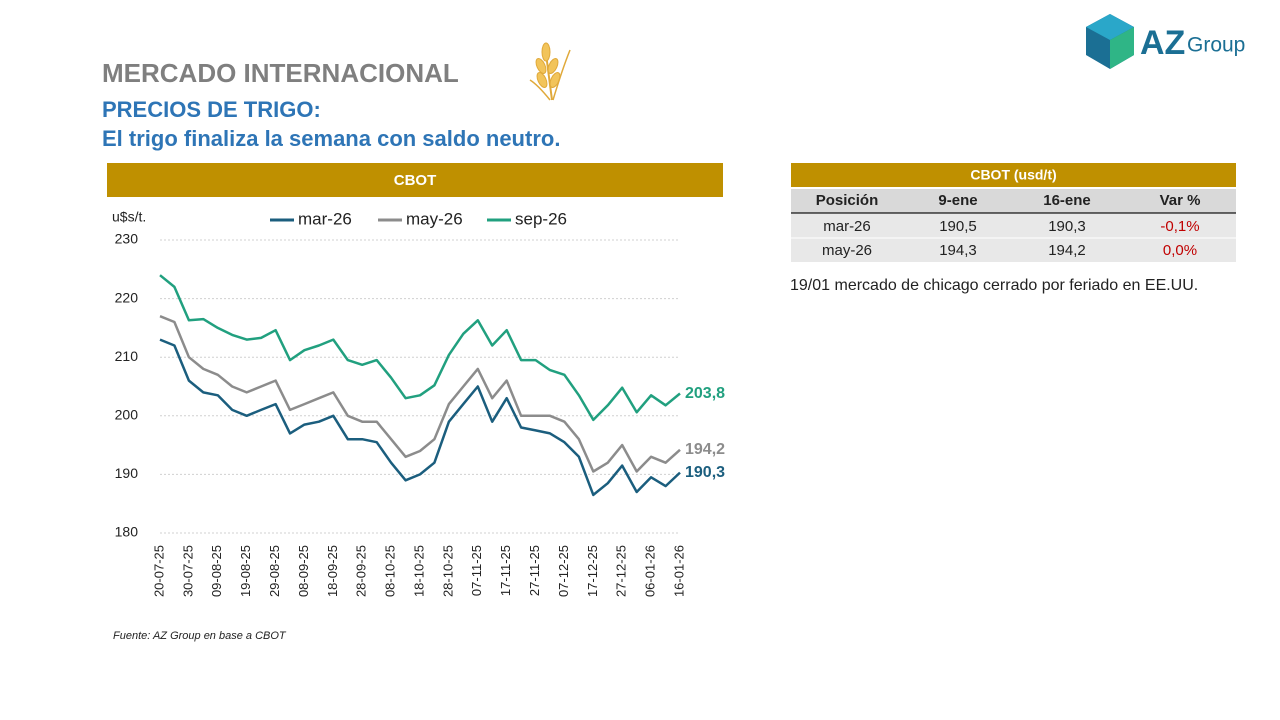 The width and height of the screenshot is (1280, 720). What do you see at coordinates (127, 239) in the screenshot?
I see `y-tick-label: 230` at bounding box center [127, 239].